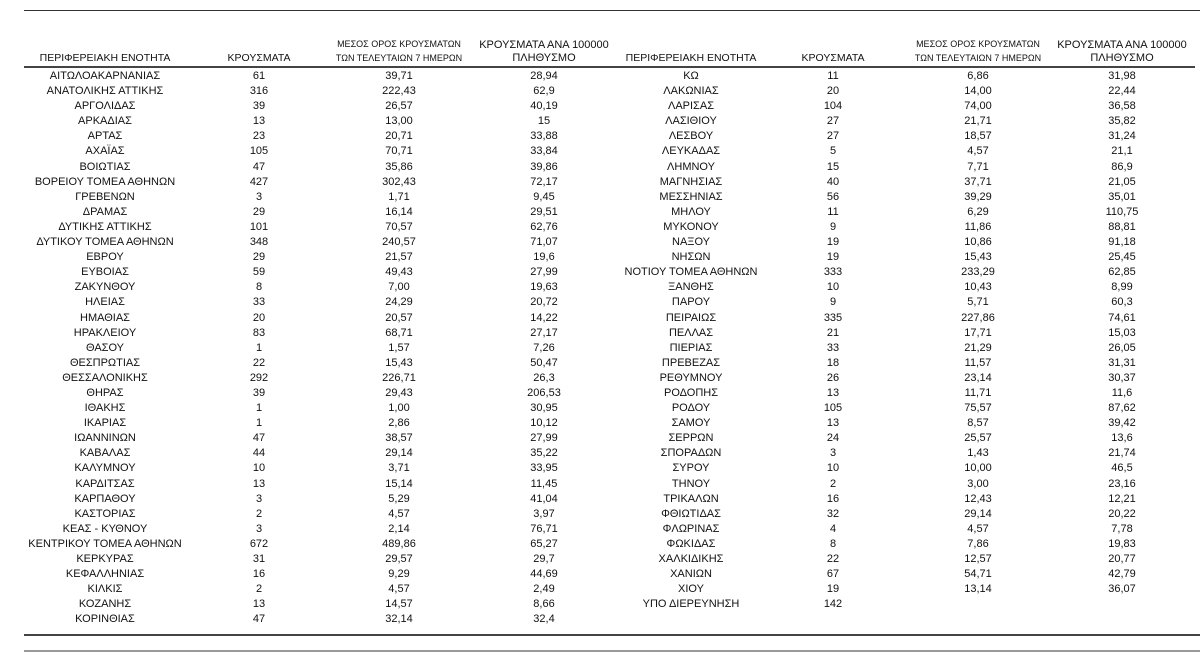 This screenshot has height=668, width=1200. I want to click on header-cases: ΚΡΟΥΣΜΑΤΑ, so click(833, 58).